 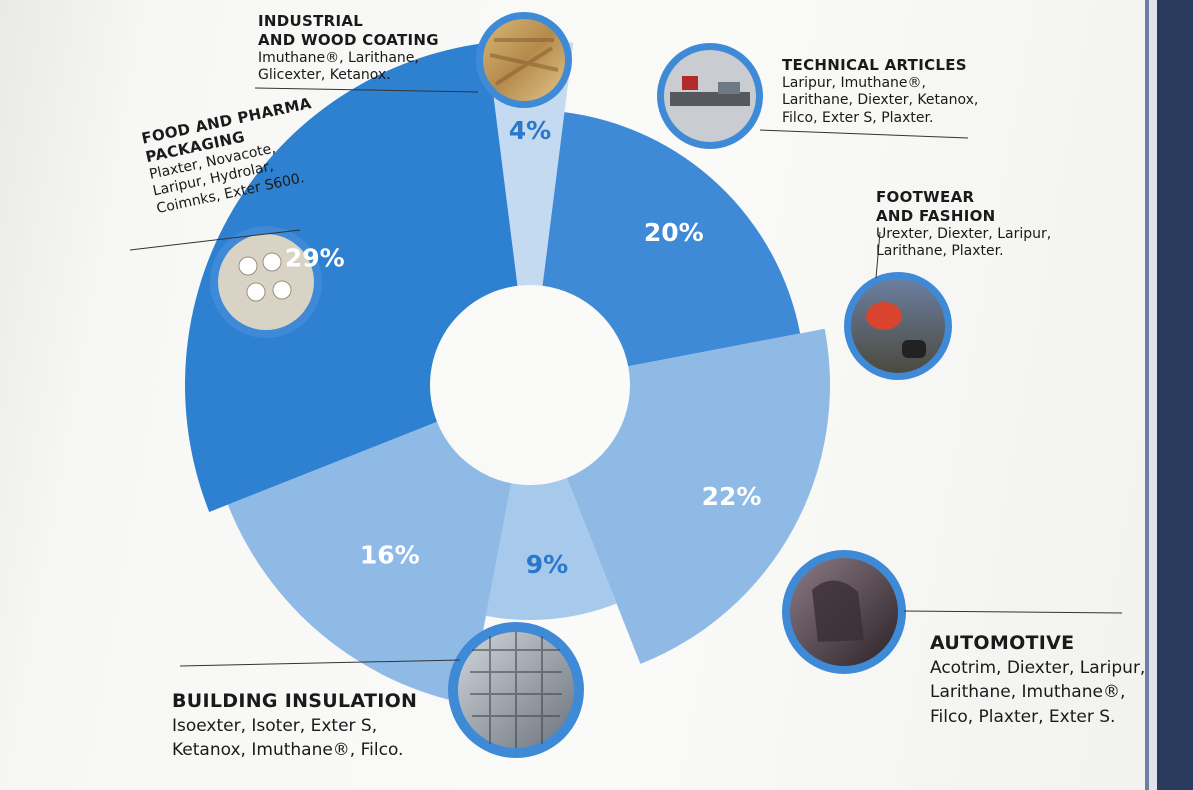 I want to click on car-seat-icon, so click(x=844, y=612).